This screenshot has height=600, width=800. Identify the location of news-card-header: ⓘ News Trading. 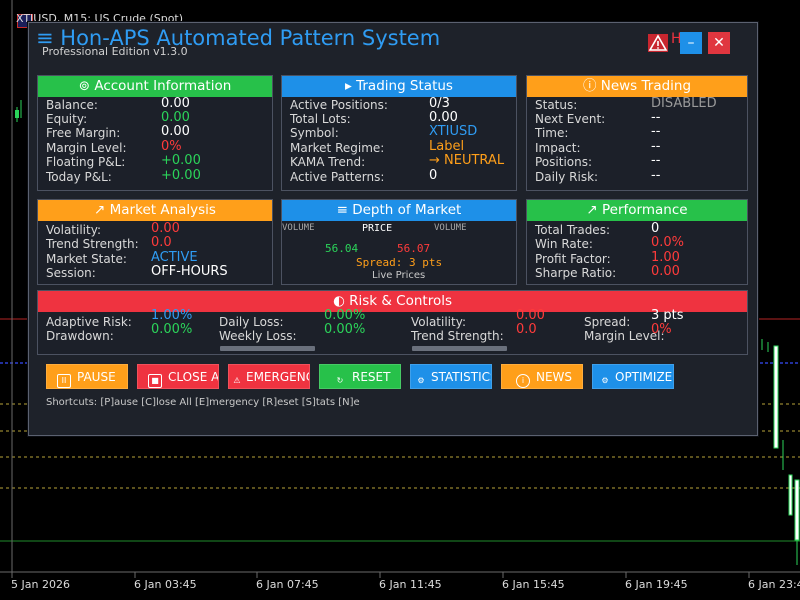
(637, 86).